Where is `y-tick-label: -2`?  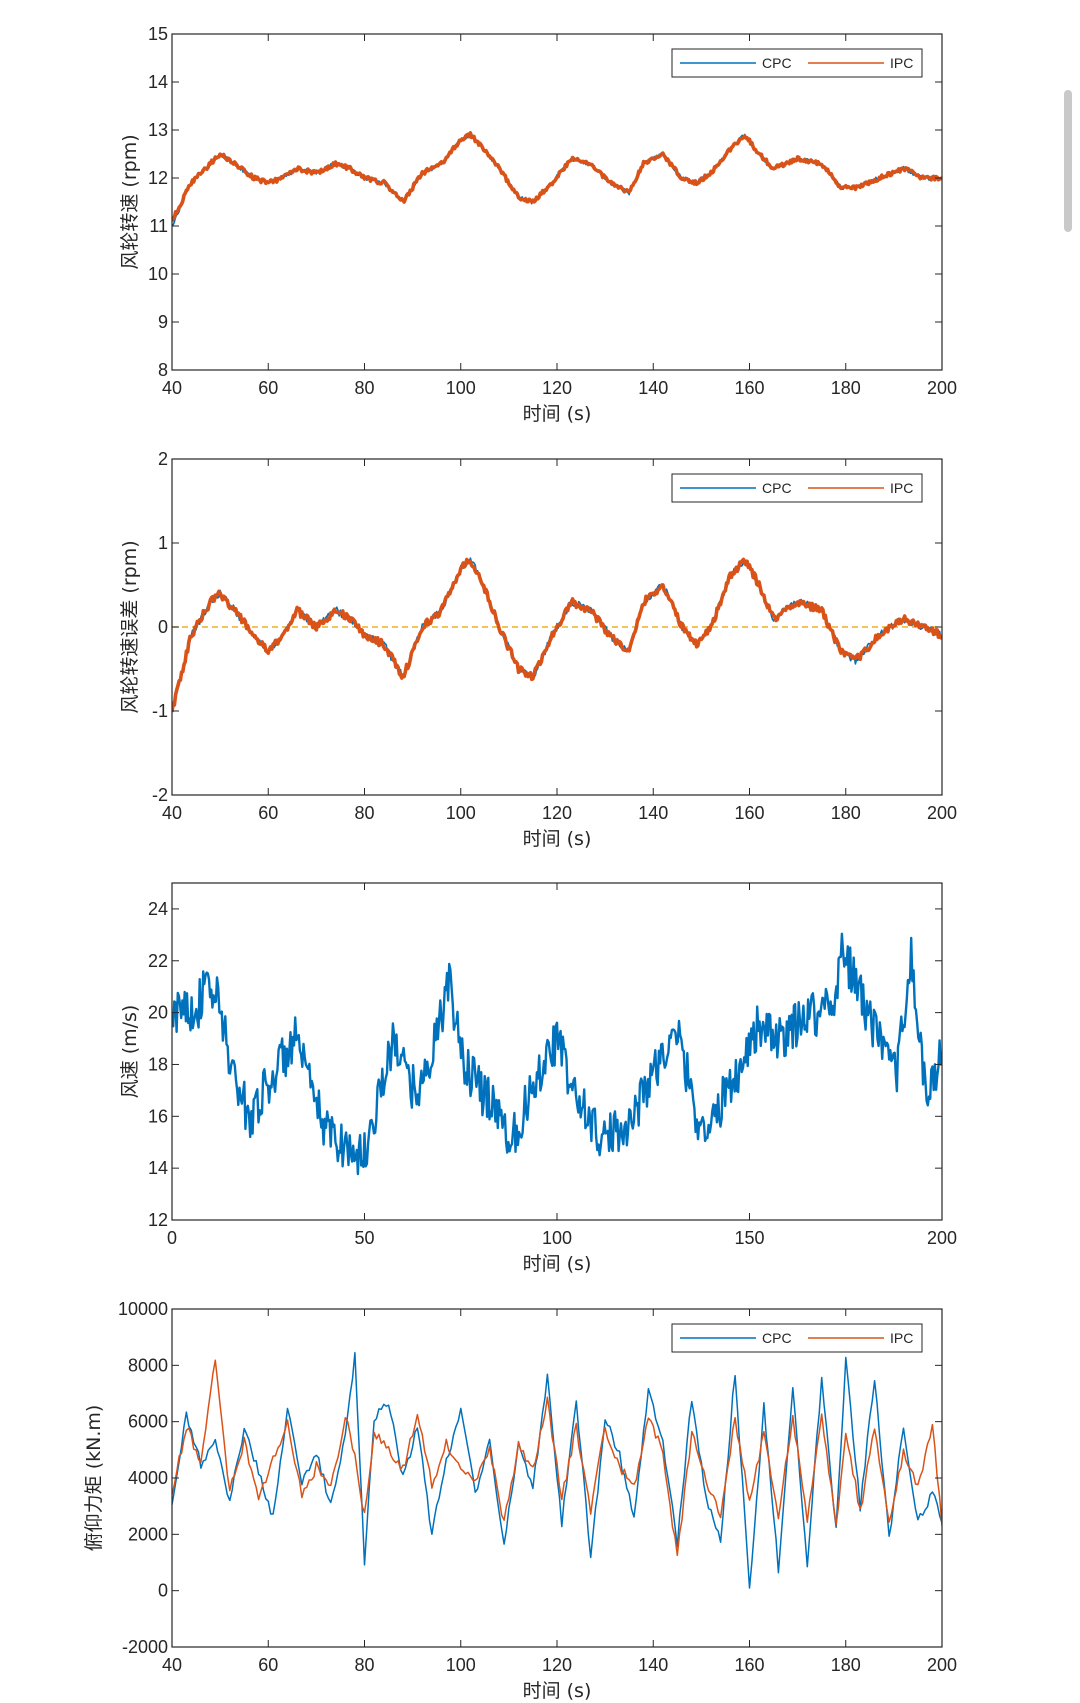
y-tick-label: -2 is located at coordinates (160, 795).